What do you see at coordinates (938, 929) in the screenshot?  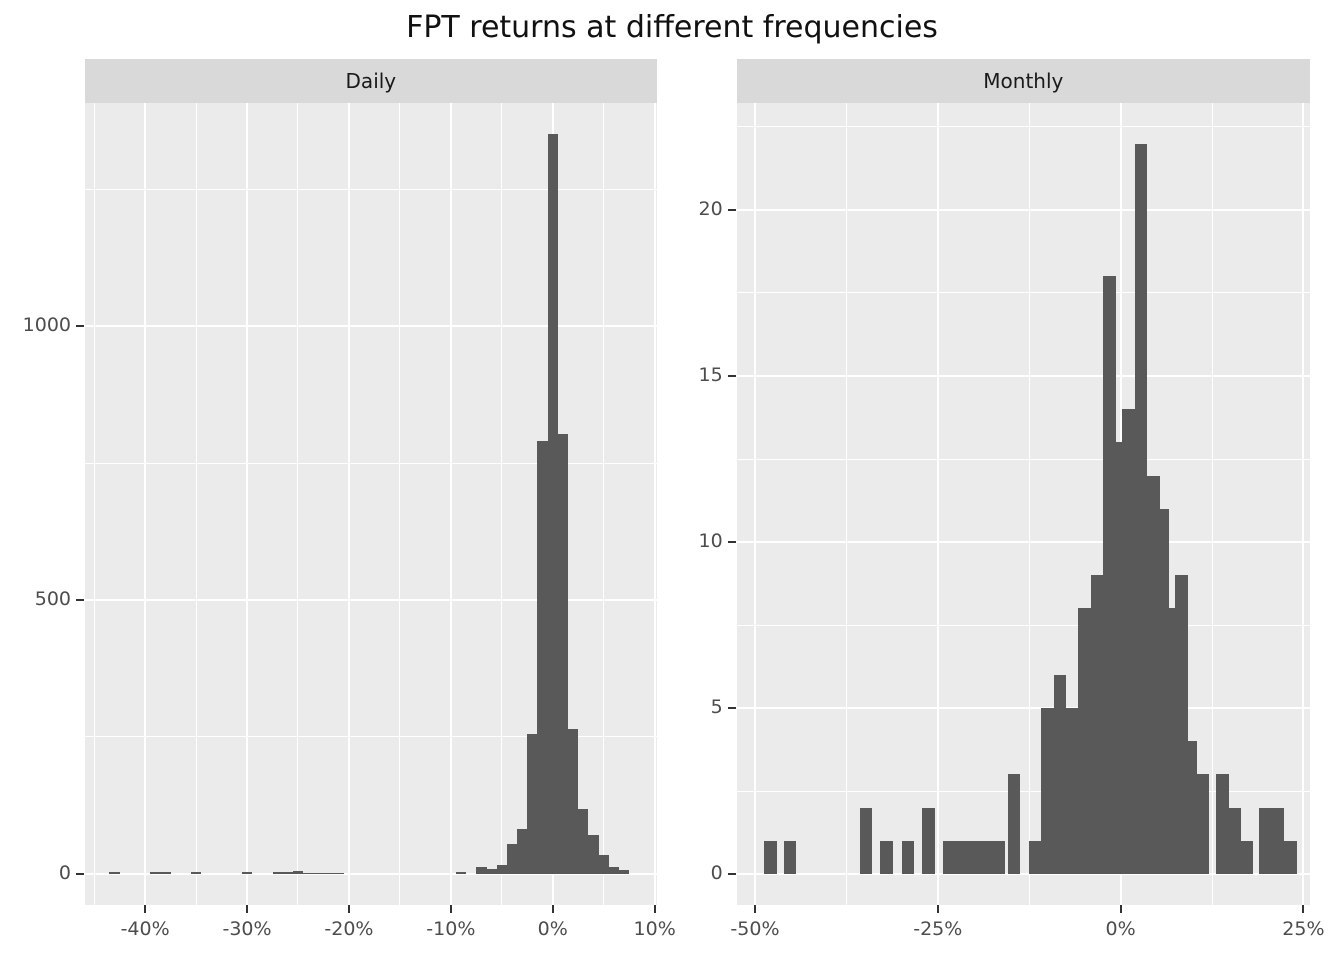 I see `x-tick-label: -25%` at bounding box center [938, 929].